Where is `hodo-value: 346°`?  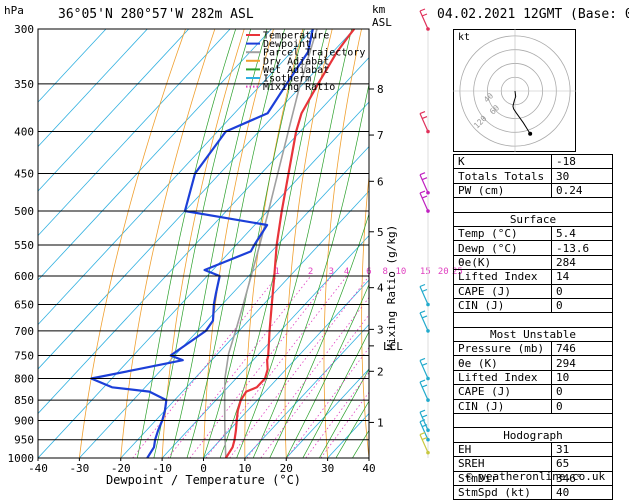
hodo-value: 346° is located at coordinates (582, 478).